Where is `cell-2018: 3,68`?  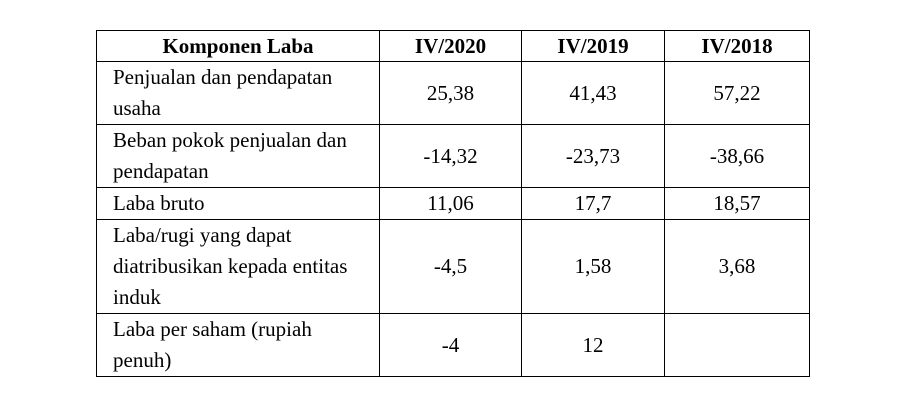
cell-2018: 3,68 is located at coordinates (737, 266).